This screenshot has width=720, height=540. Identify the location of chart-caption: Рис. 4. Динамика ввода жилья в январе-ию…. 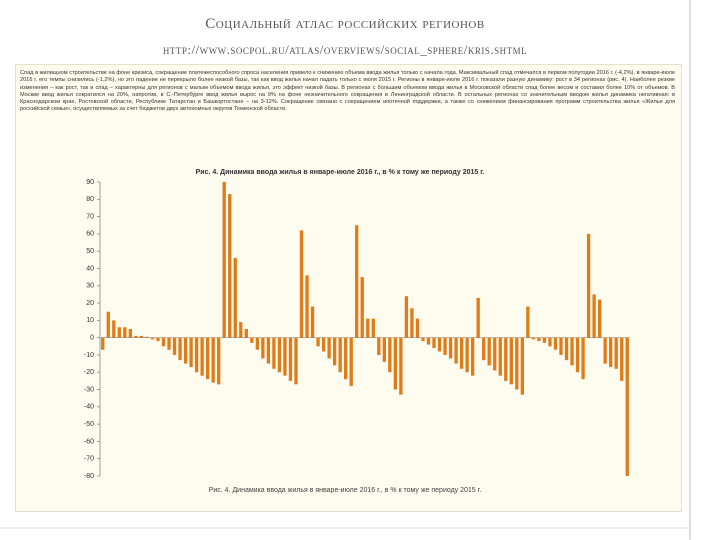
(345, 490).